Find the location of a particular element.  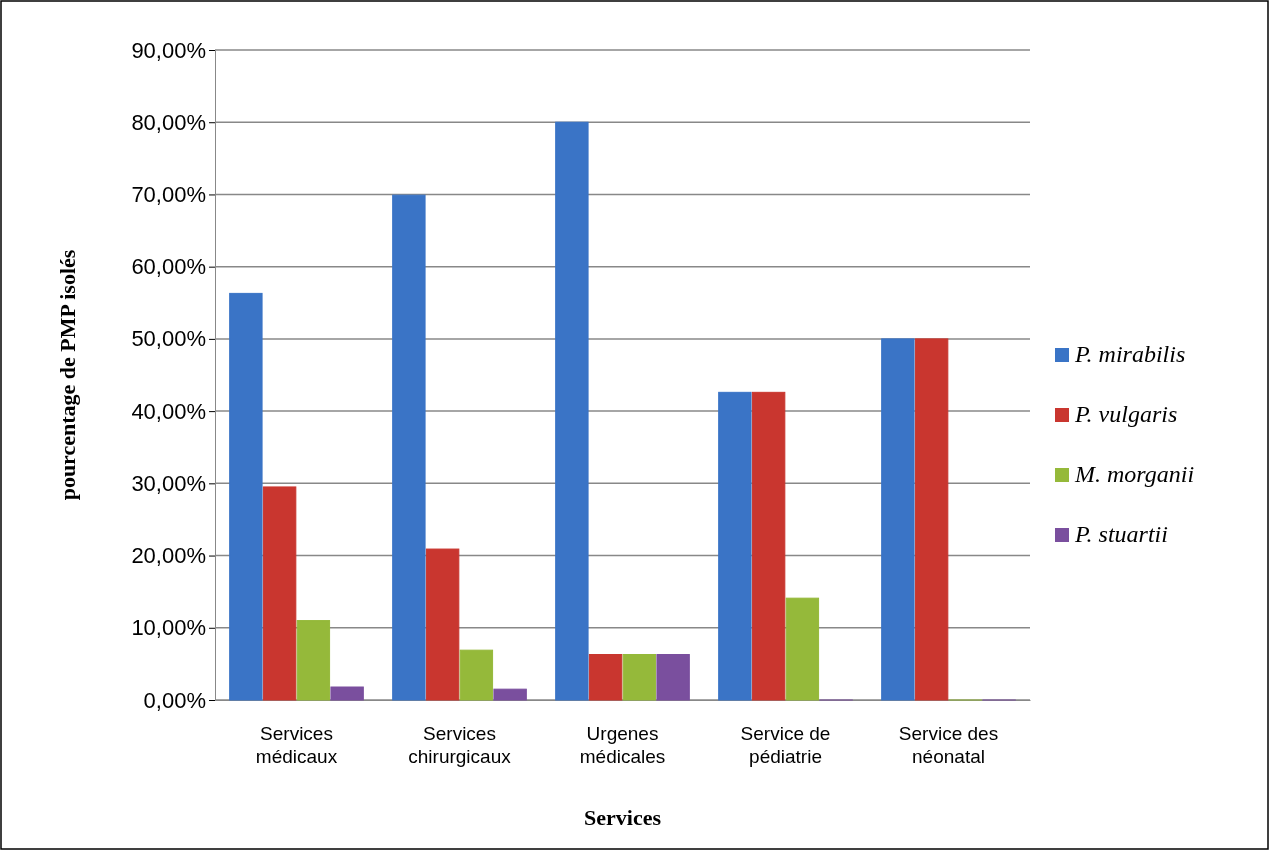

legend-label: P. vulgaris is located at coordinates (1126, 414).